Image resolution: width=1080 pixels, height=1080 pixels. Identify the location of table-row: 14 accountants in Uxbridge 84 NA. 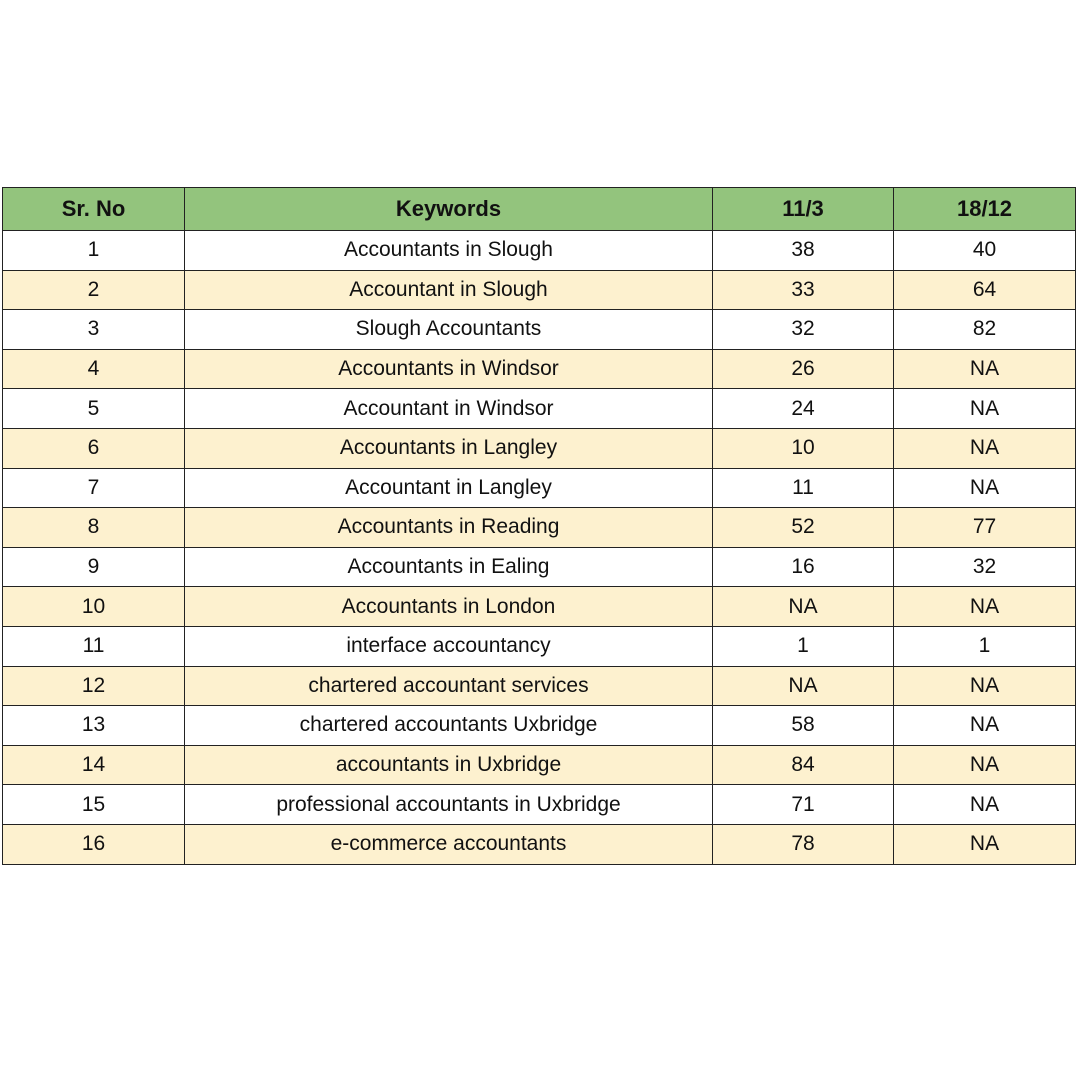
(539, 765).